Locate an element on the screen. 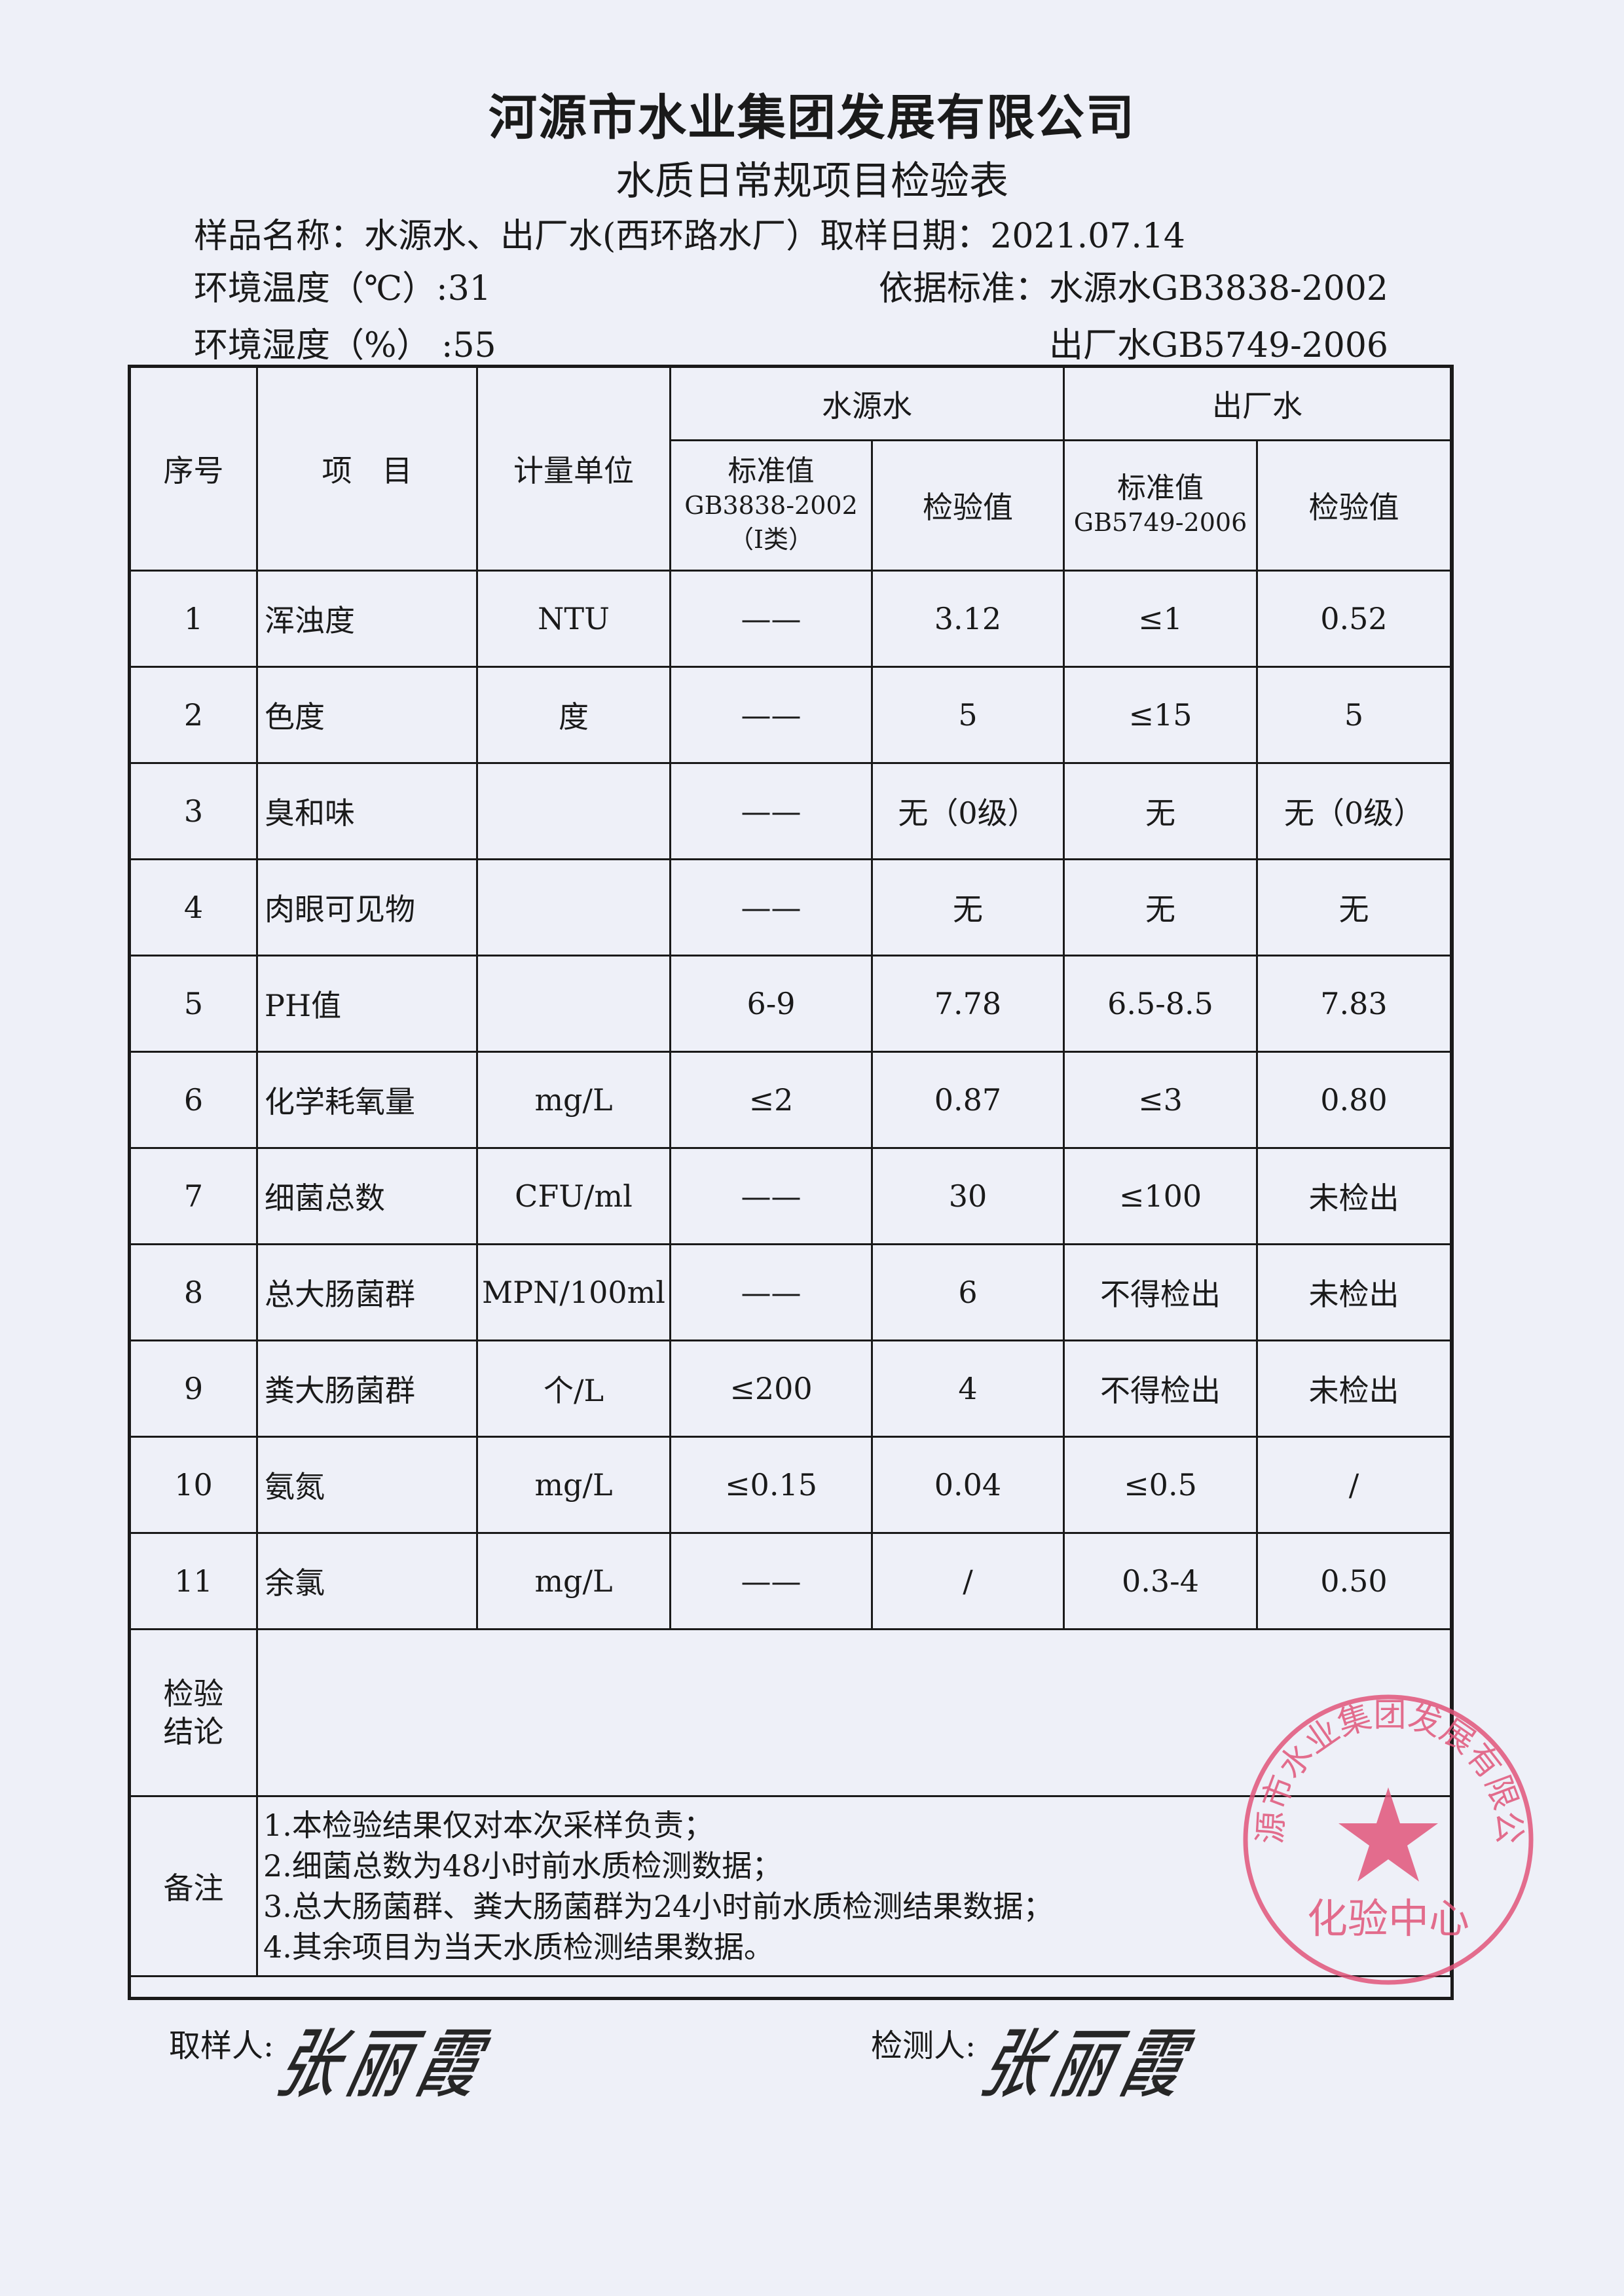 Image resolution: width=1624 pixels, height=2296 pixels. source-std-code: GB3838-2002 is located at coordinates (771, 505).